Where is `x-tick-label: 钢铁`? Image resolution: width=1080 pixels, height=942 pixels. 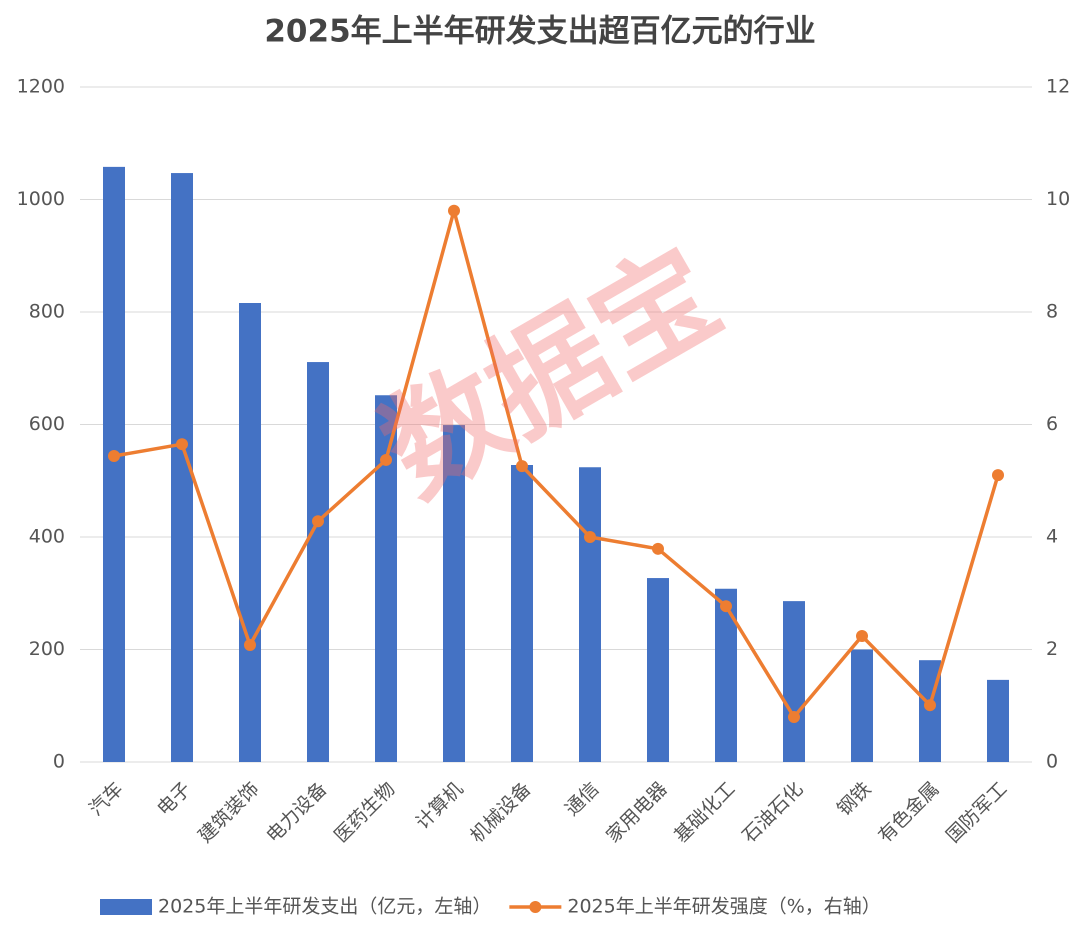 x-tick-label: 钢铁 is located at coordinates (854, 799).